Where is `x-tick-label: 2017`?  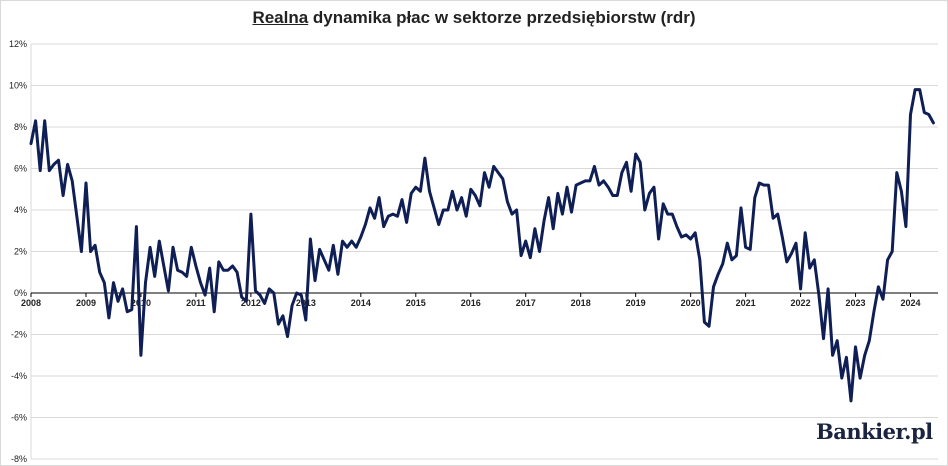 x-tick-label: 2017 is located at coordinates (526, 303).